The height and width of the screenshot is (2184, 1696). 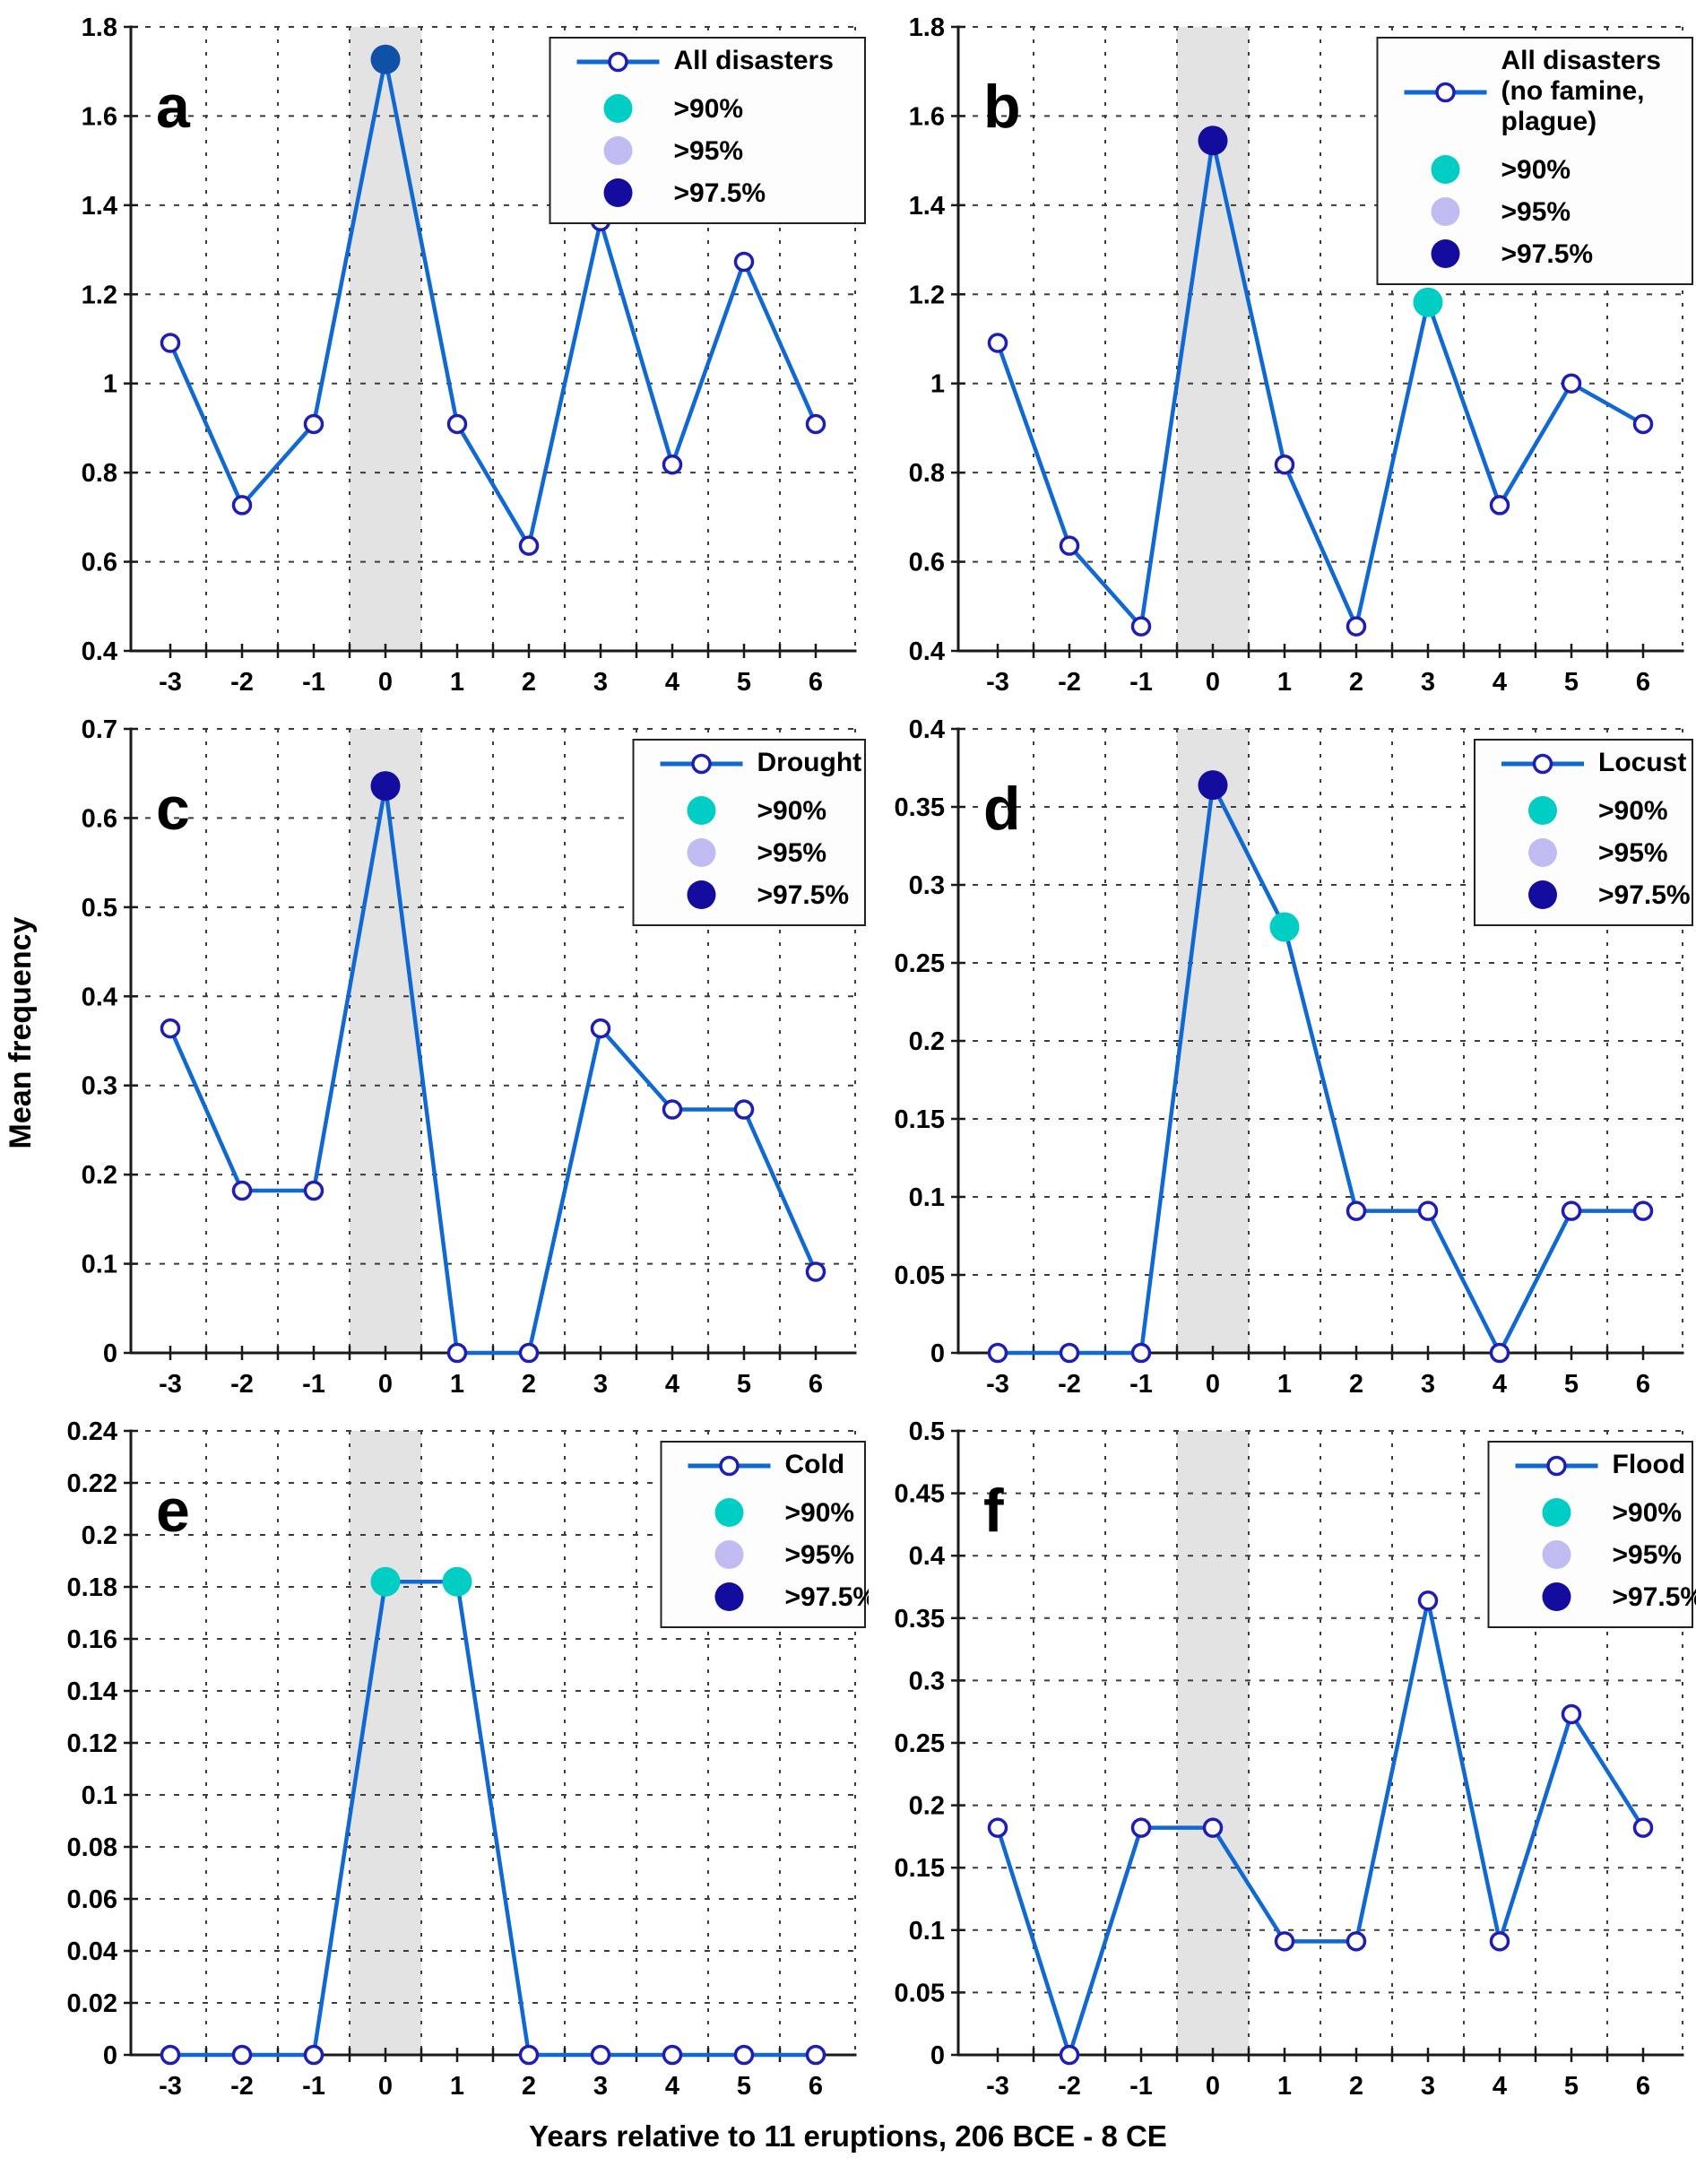 What do you see at coordinates (927, 207) in the screenshot?
I see `y-tick-label: 1.4` at bounding box center [927, 207].